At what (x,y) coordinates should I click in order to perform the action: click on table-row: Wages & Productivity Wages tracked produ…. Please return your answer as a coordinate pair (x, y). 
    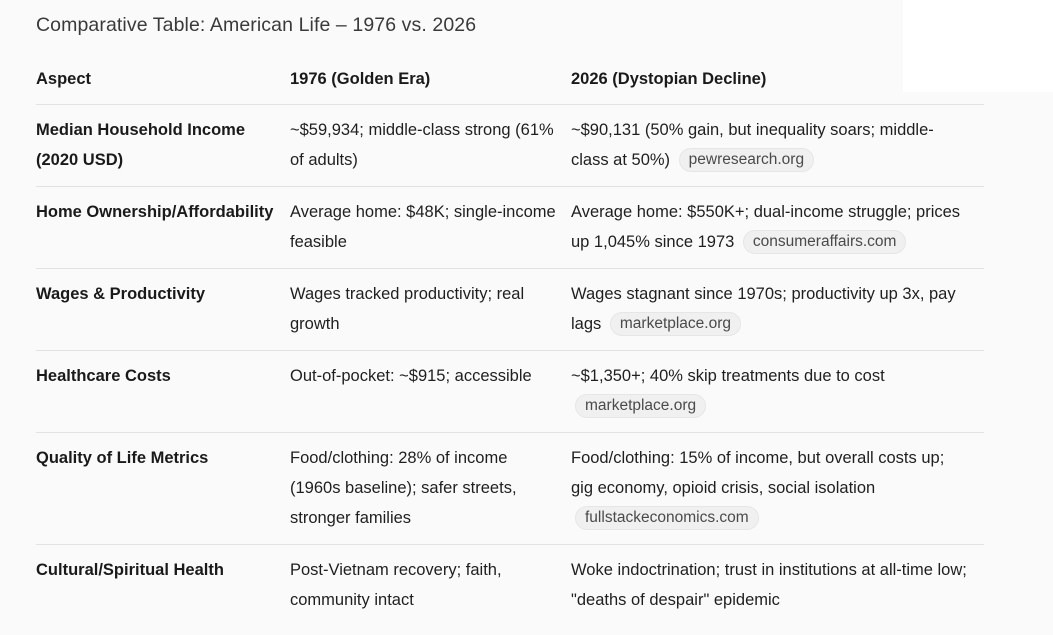
    Looking at the image, I should click on (510, 310).